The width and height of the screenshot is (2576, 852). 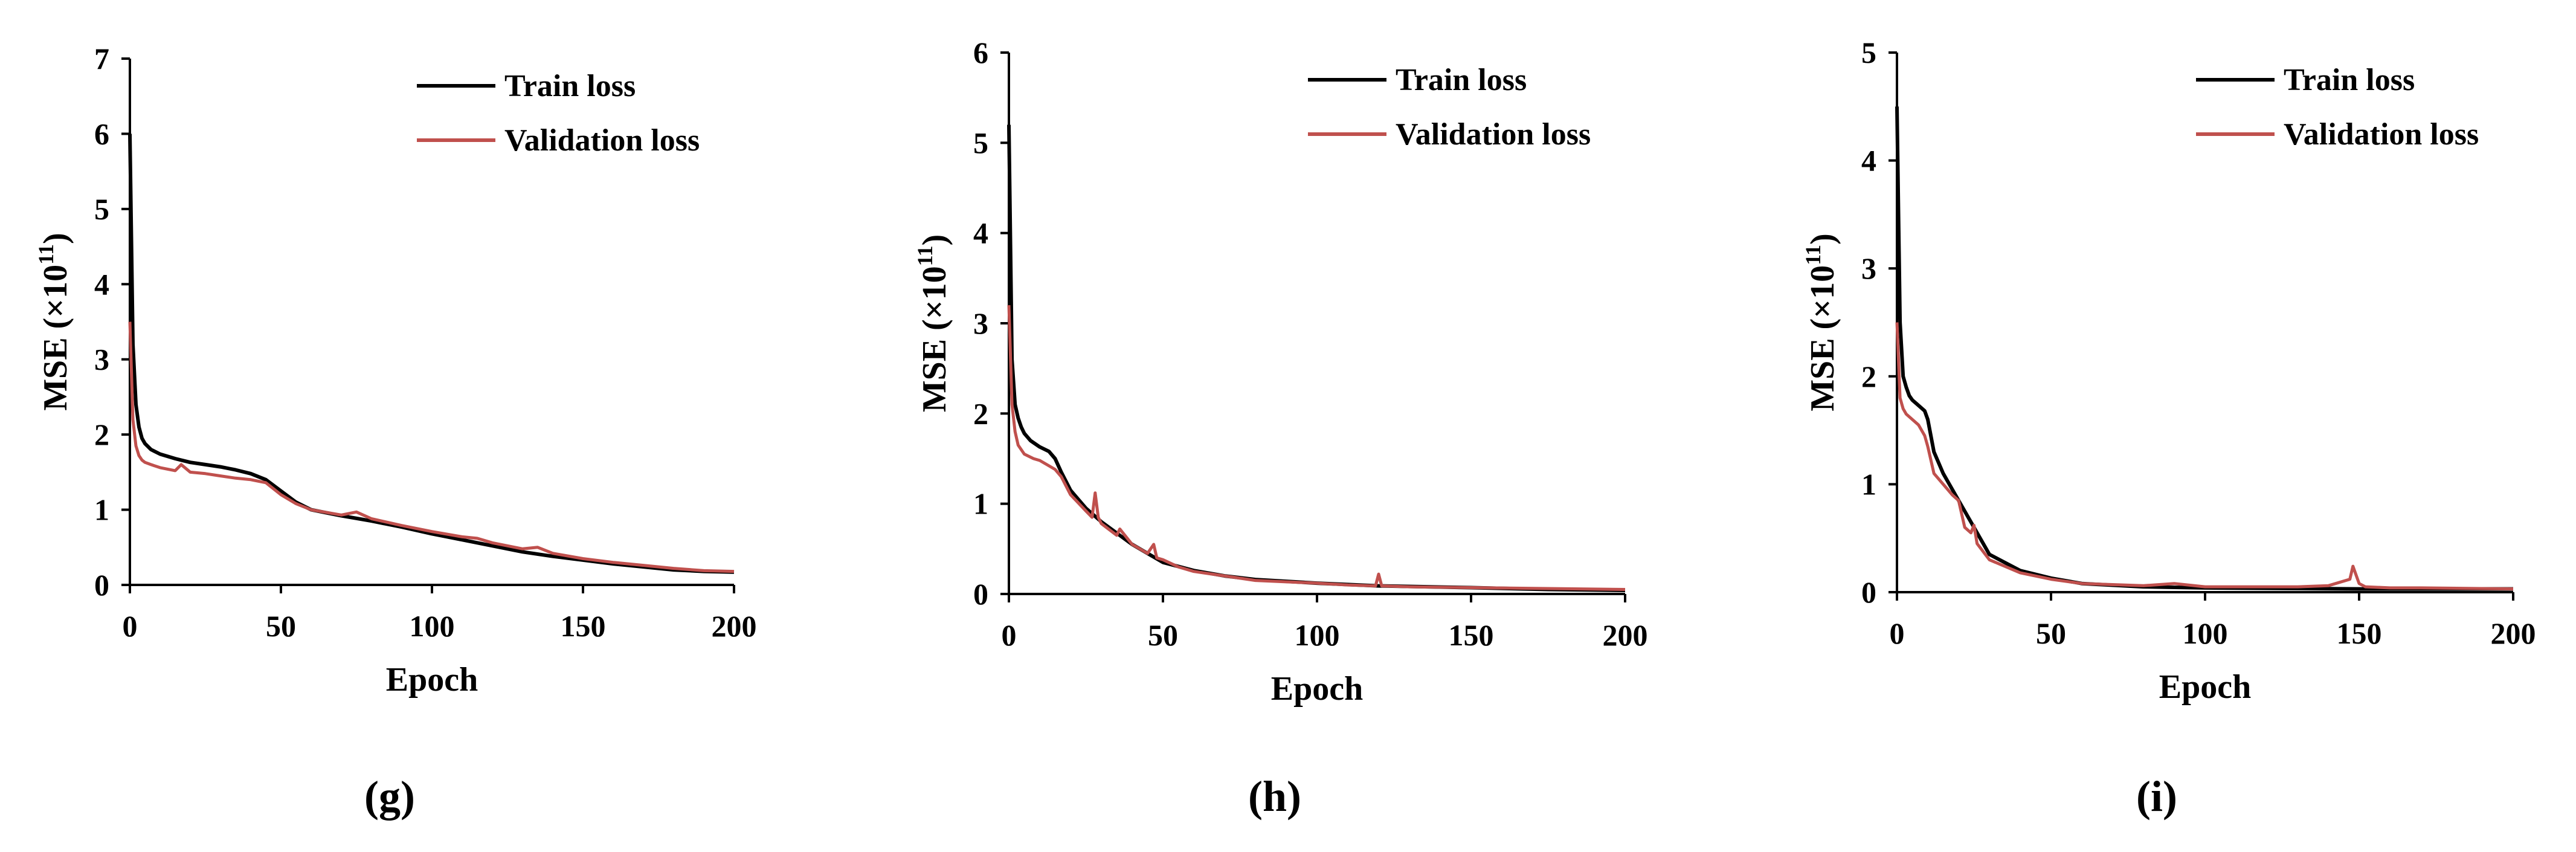 What do you see at coordinates (101, 434) in the screenshot?
I see `chart-g-y-tick-label: 2` at bounding box center [101, 434].